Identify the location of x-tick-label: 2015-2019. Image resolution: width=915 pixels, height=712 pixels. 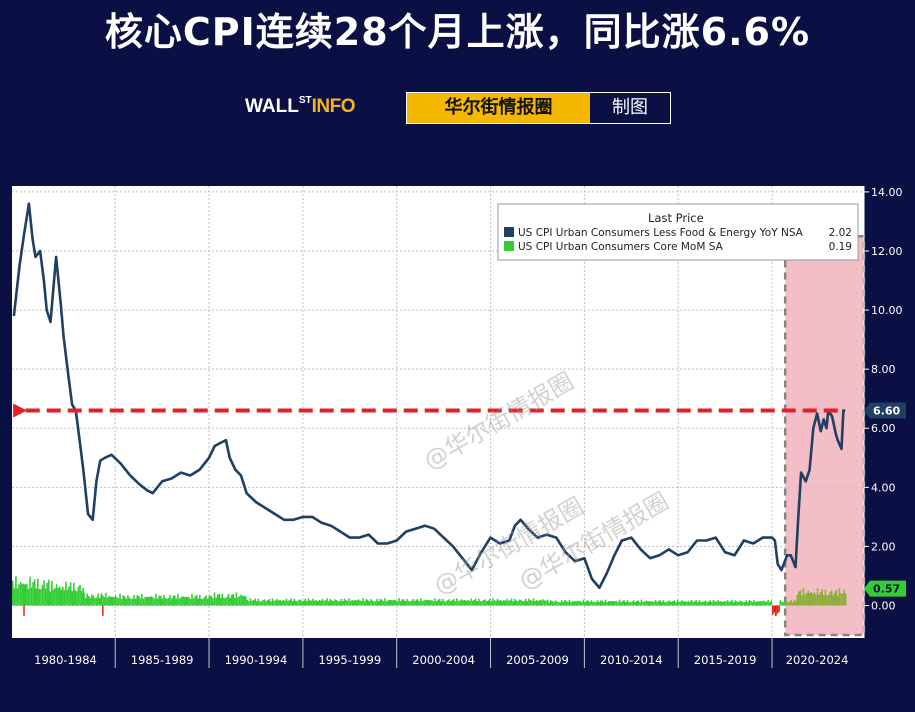
(725, 660).